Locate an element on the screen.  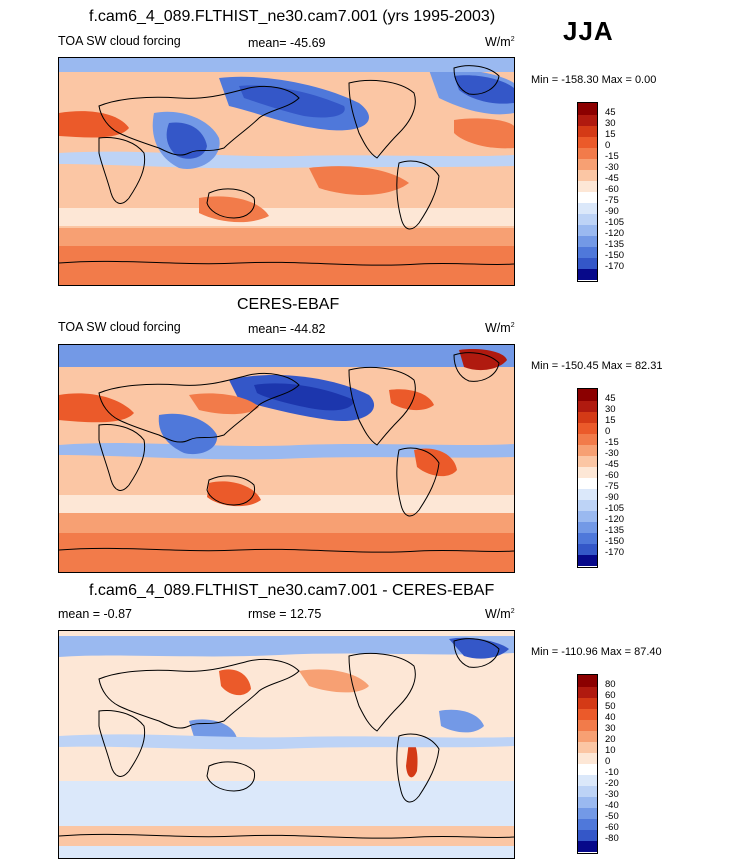
colorbar-tick: 60 is located at coordinates (610, 695).